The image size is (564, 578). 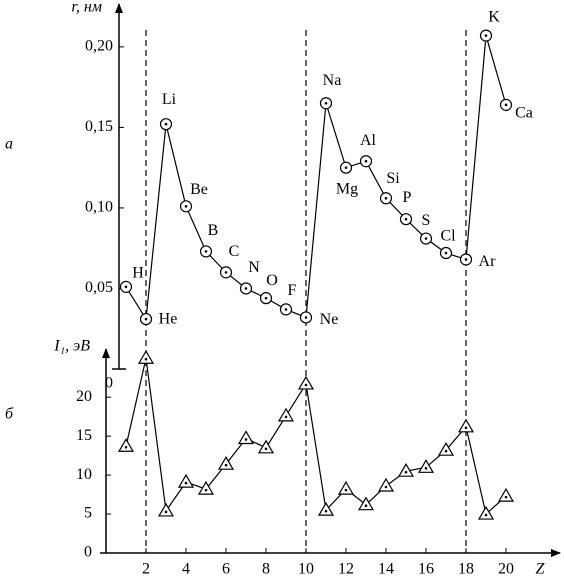 I want to click on element-label: C, so click(x=234, y=251).